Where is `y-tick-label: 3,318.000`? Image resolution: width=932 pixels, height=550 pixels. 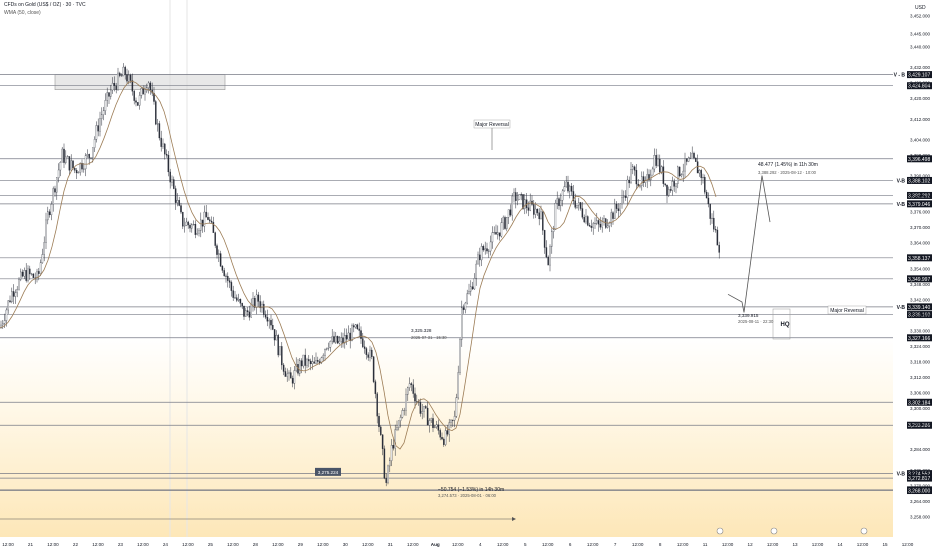
y-tick-label: 3,318.000 is located at coordinates (920, 361).